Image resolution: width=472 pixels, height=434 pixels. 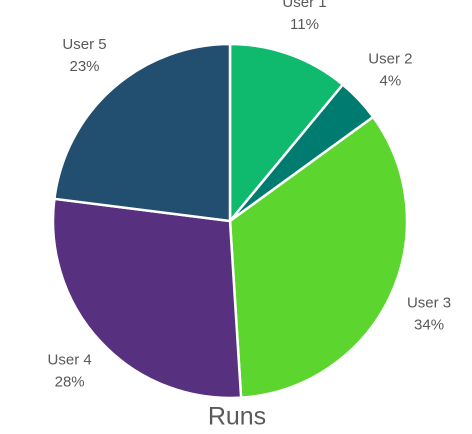 I want to click on pie-slice, so click(x=286, y=133).